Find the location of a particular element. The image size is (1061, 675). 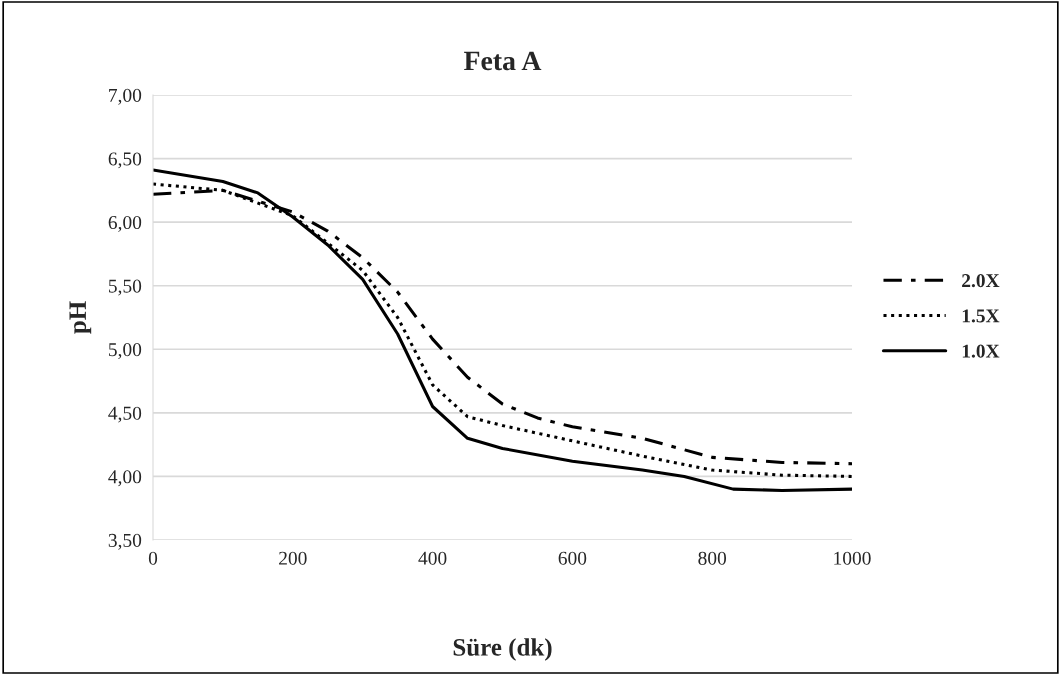

y-tick-label: 3,50 is located at coordinates (125, 541).